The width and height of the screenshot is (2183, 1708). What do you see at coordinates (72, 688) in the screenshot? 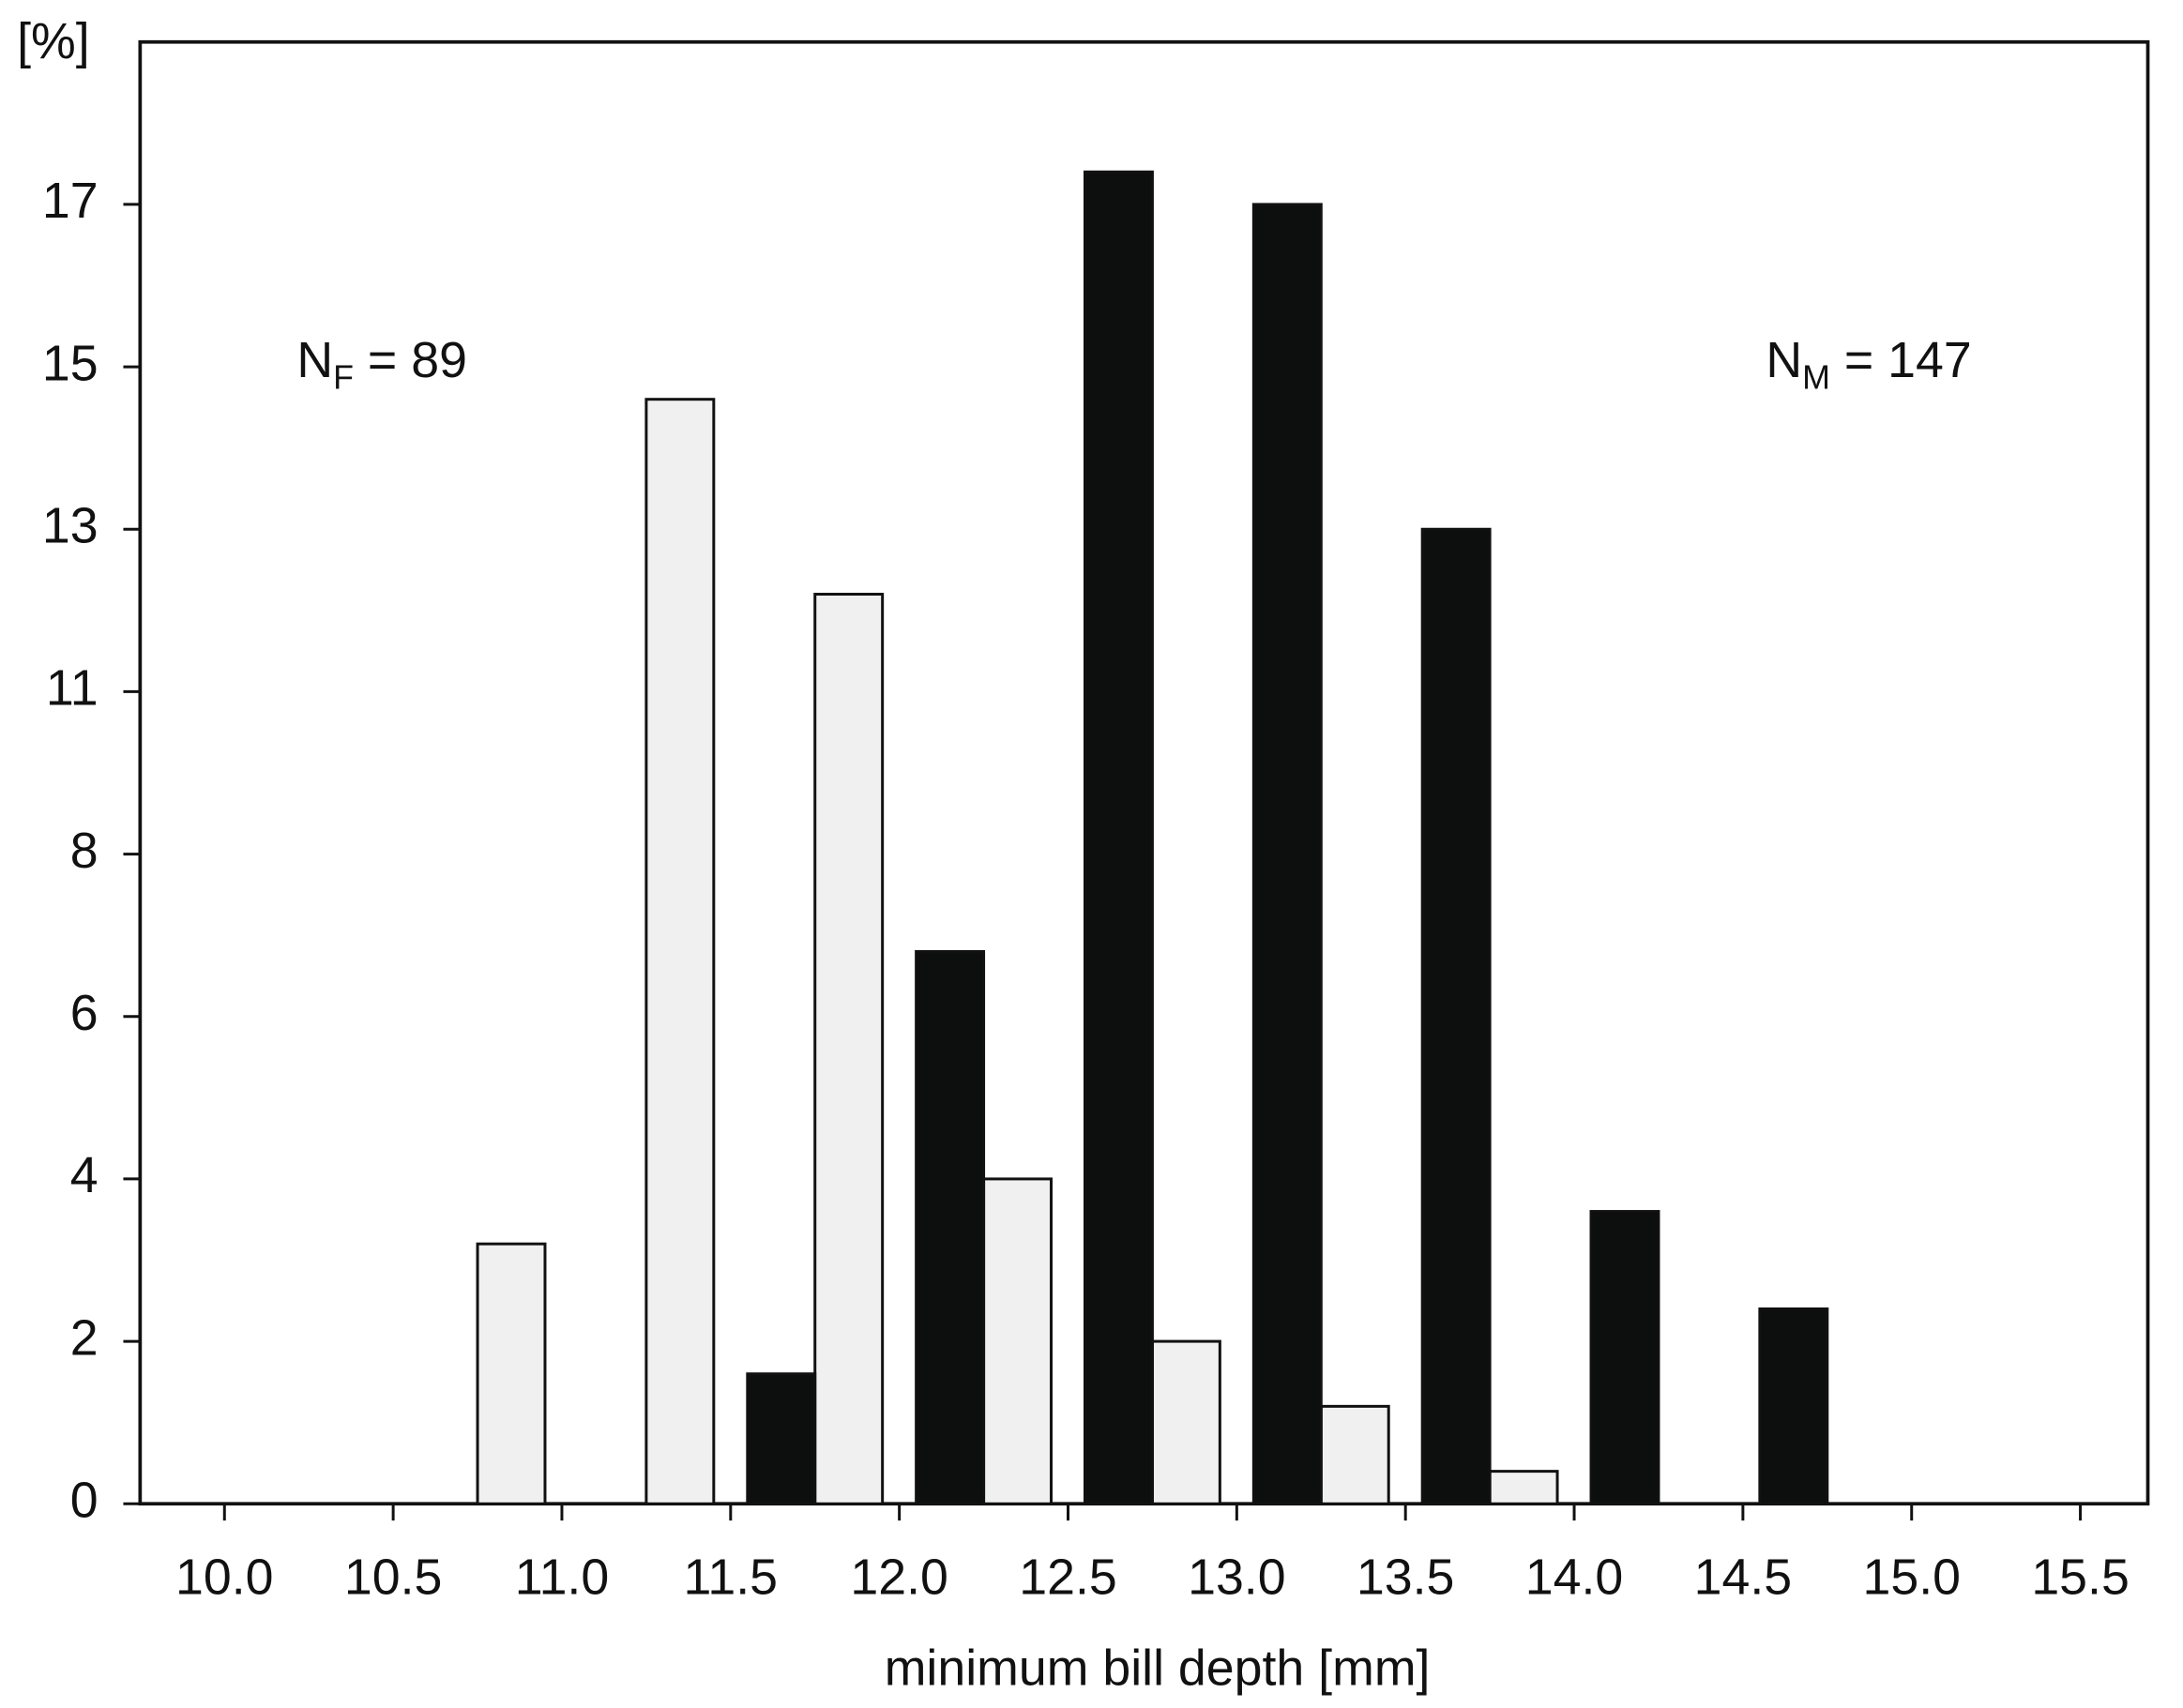
I see `y-tick-label: 11` at bounding box center [72, 688].